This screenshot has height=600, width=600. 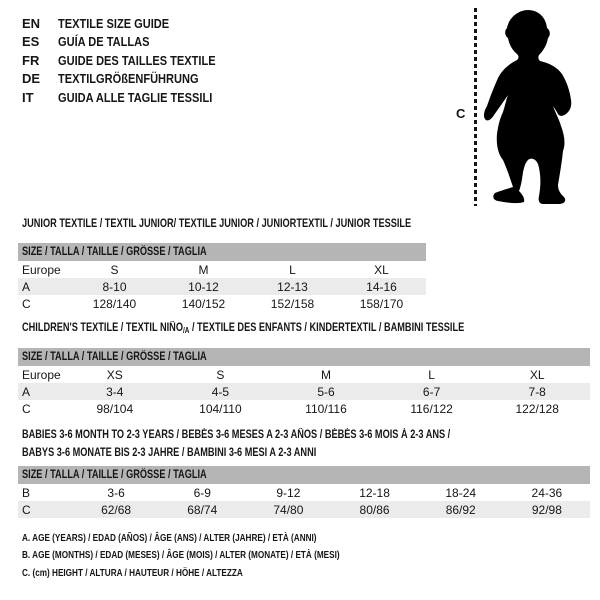 I want to click on table-row: C 98/104 104/110 110/116 116/122 122/128, so click(x=304, y=408).